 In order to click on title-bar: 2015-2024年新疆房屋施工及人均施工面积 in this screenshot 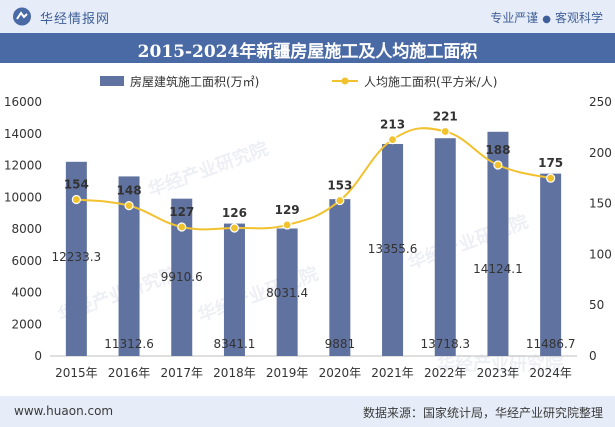, I will do `click(307, 48)`.